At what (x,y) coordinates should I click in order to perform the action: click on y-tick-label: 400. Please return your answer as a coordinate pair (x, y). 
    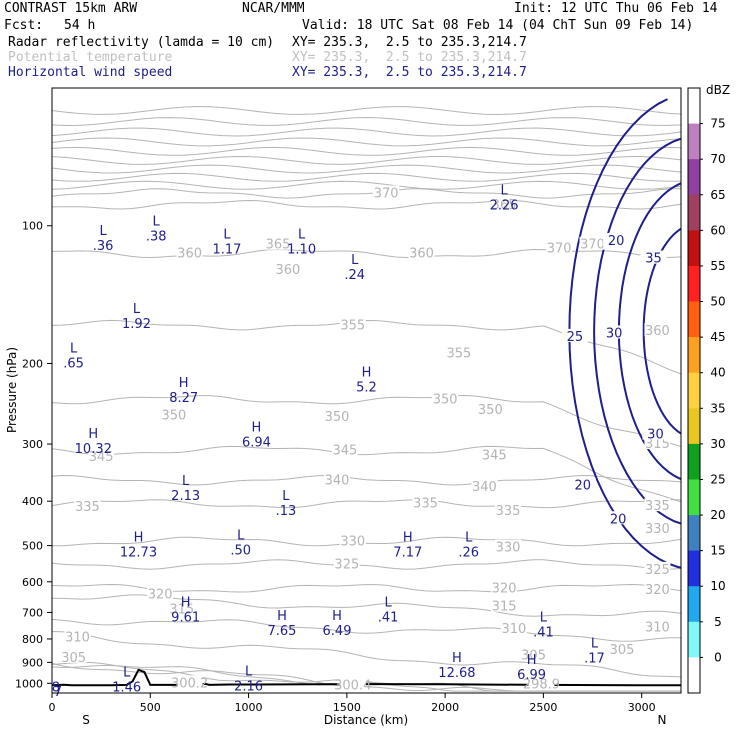
    Looking at the image, I should click on (32, 501).